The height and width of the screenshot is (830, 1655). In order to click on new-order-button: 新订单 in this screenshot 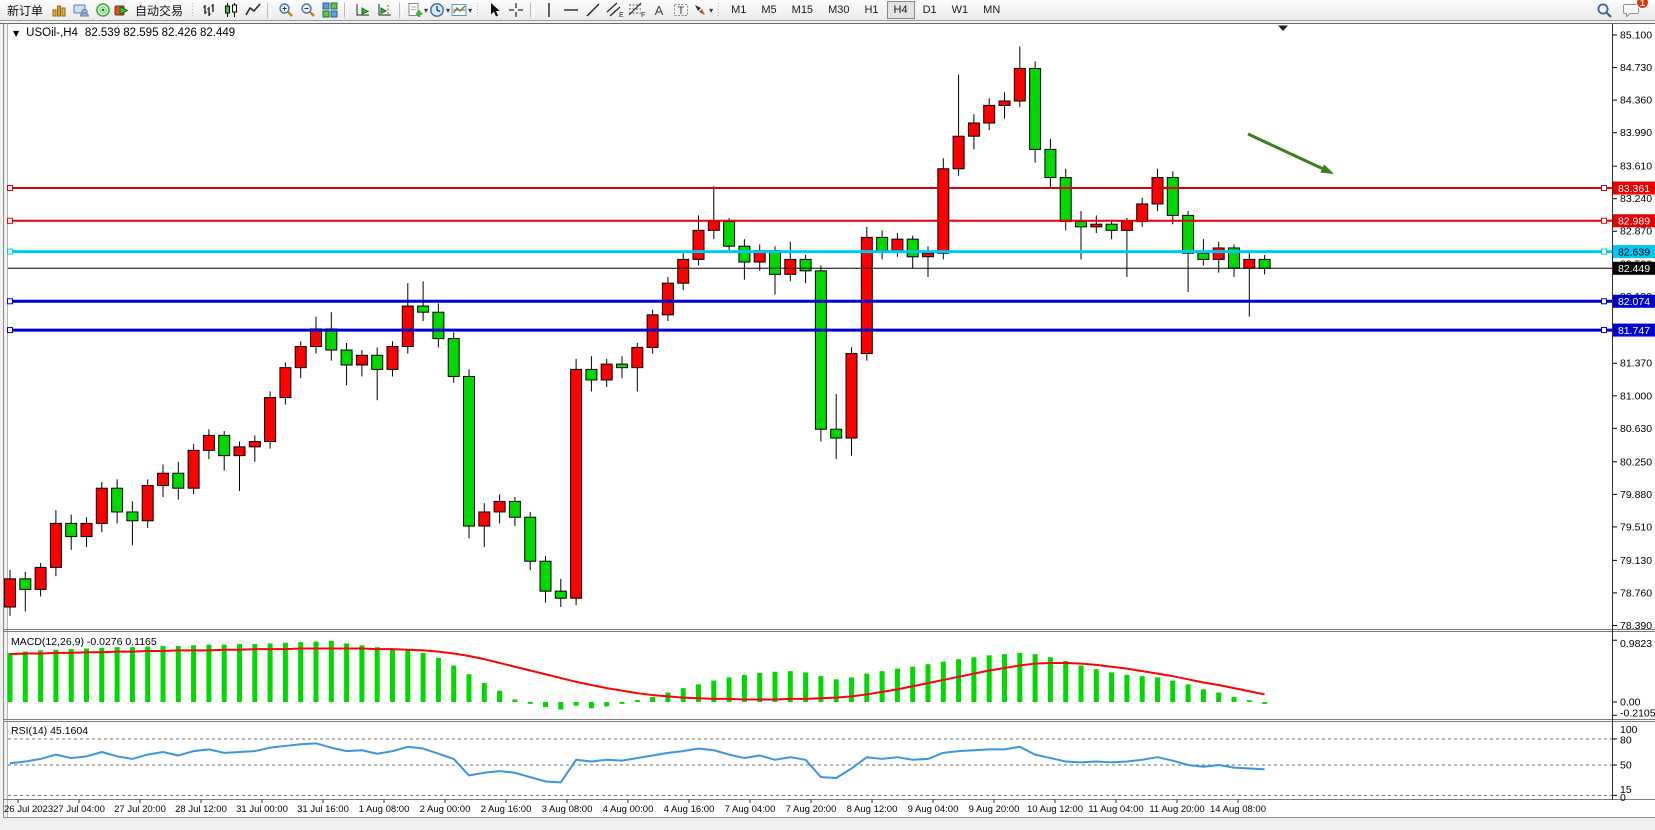, I will do `click(25, 10)`.